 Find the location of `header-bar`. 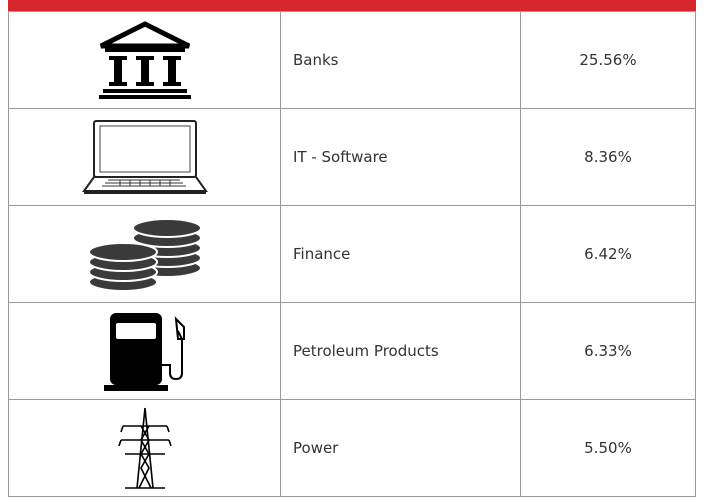

header-bar is located at coordinates (352, 5).